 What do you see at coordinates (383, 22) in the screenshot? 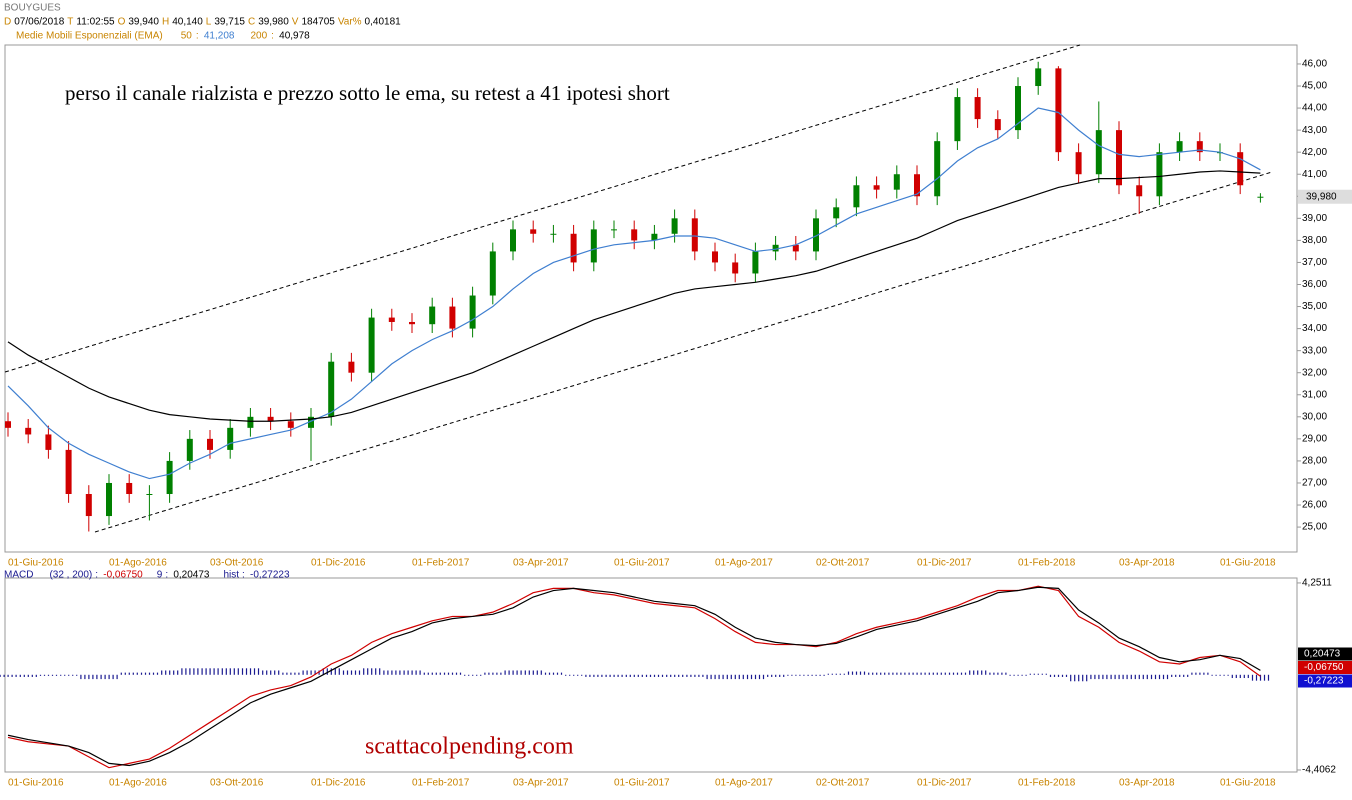
I see `label-value: 0,40181` at bounding box center [383, 22].